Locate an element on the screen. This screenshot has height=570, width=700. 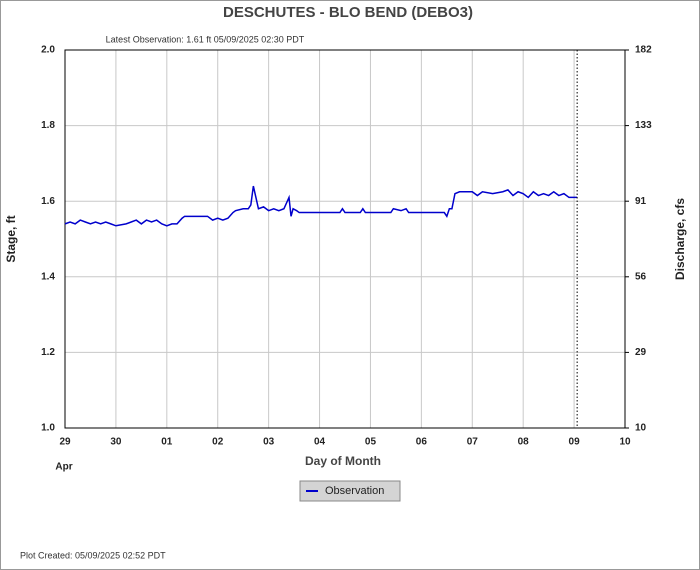
x-tick-label: 30 is located at coordinates (116, 442).